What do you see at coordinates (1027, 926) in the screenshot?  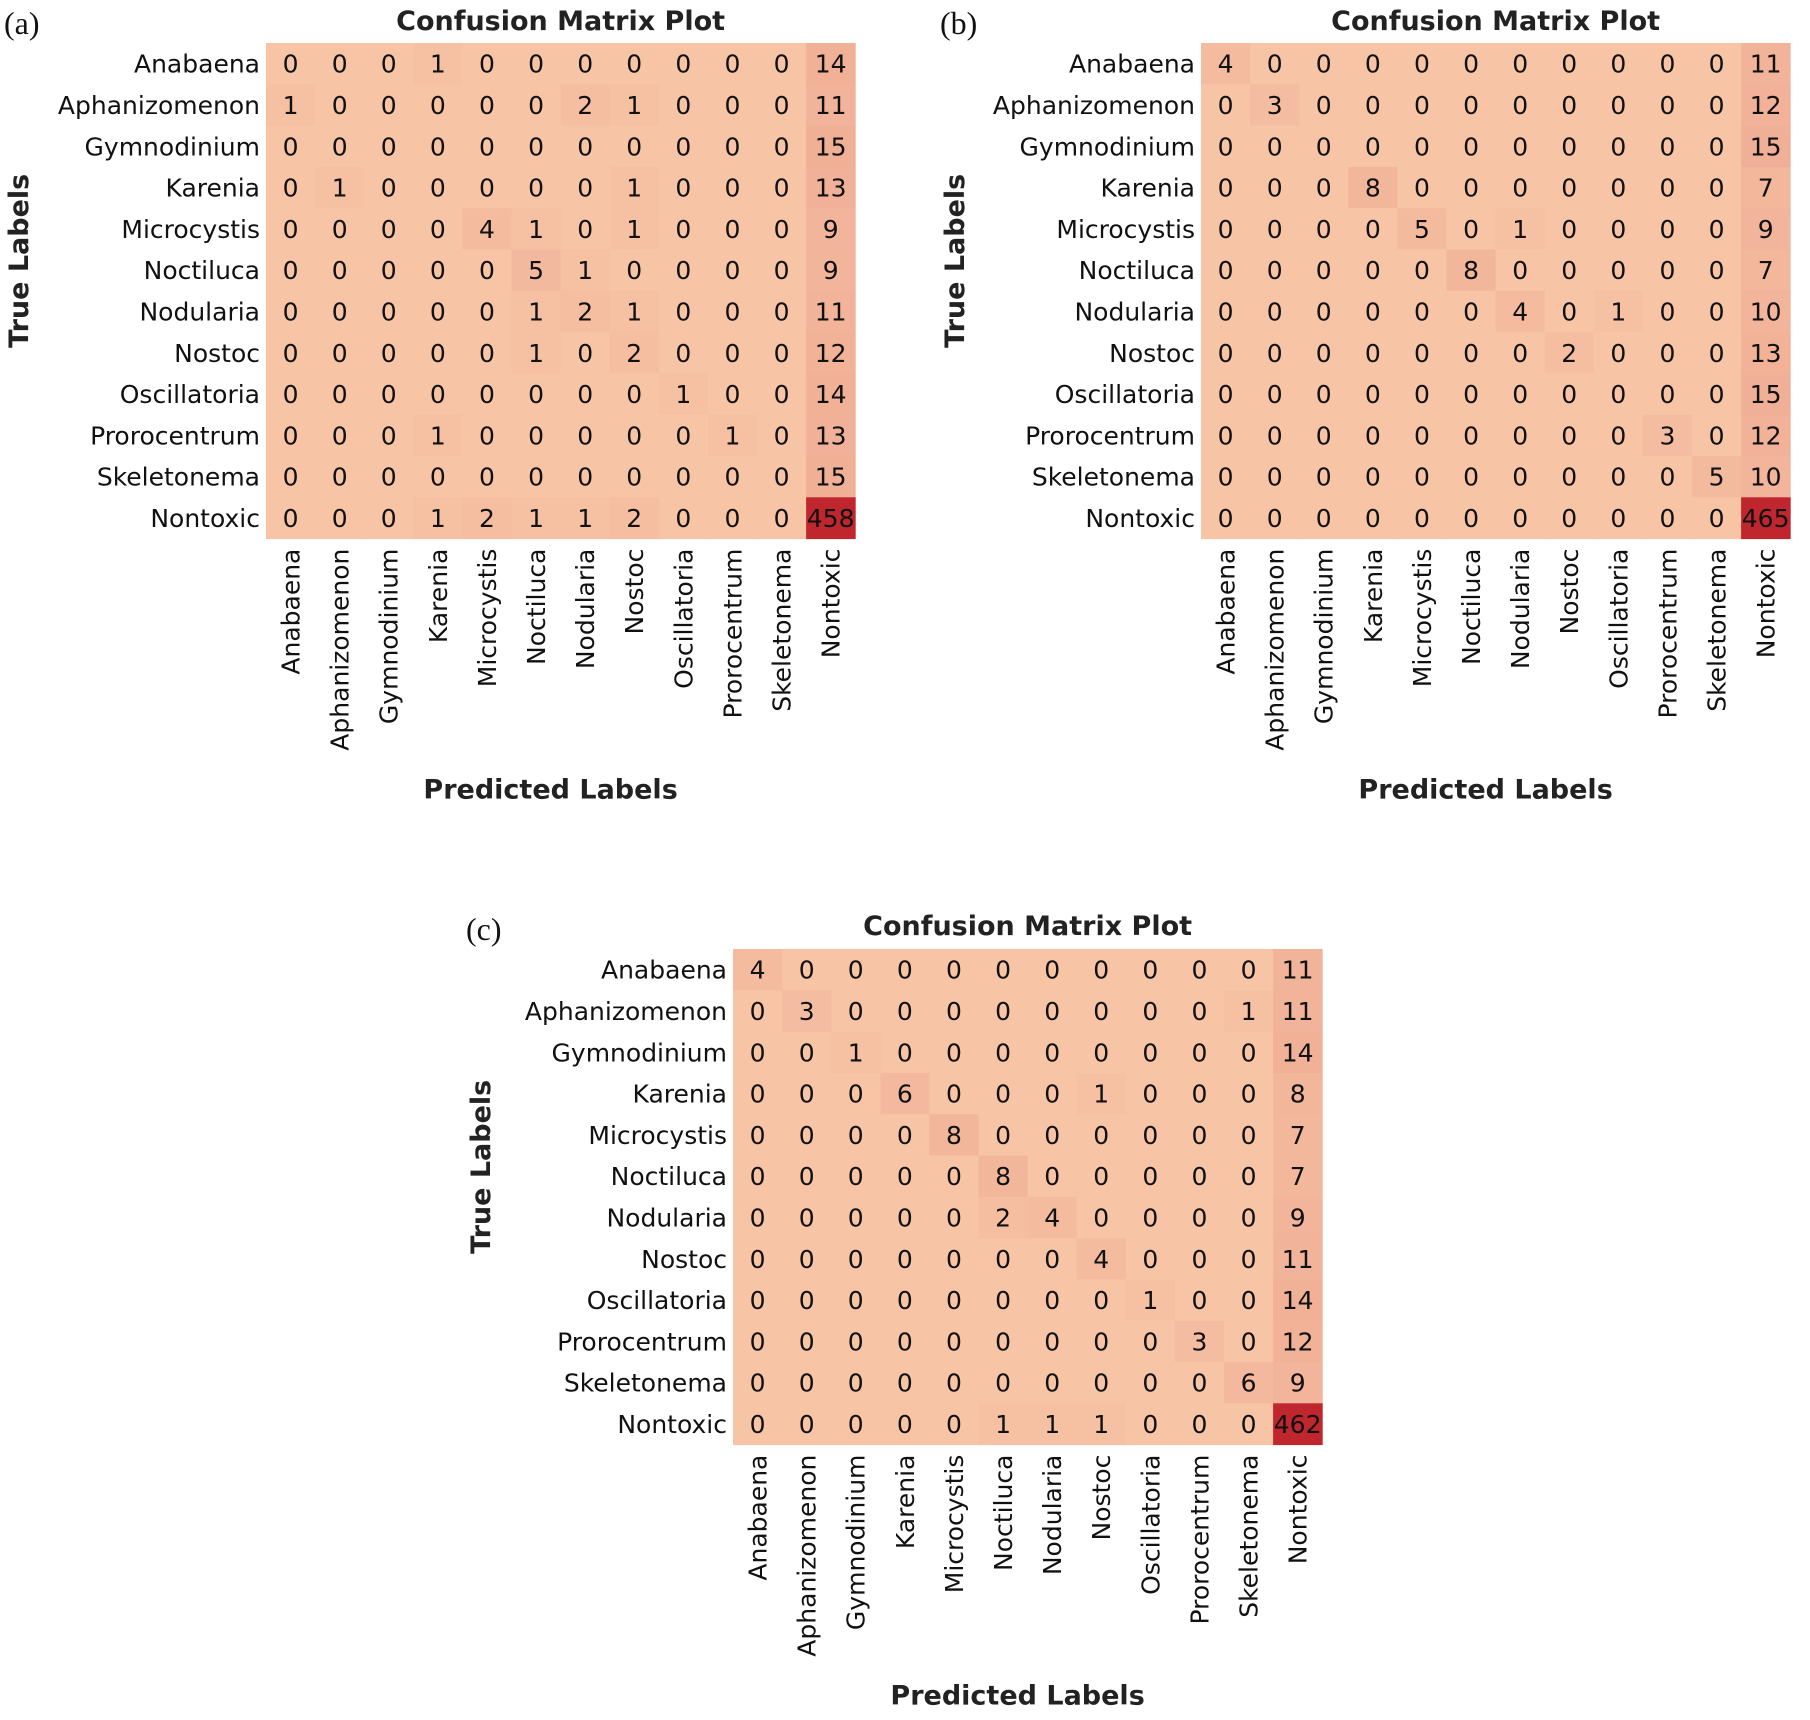 I see `chart-title: Confusion Matrix Plot` at bounding box center [1027, 926].